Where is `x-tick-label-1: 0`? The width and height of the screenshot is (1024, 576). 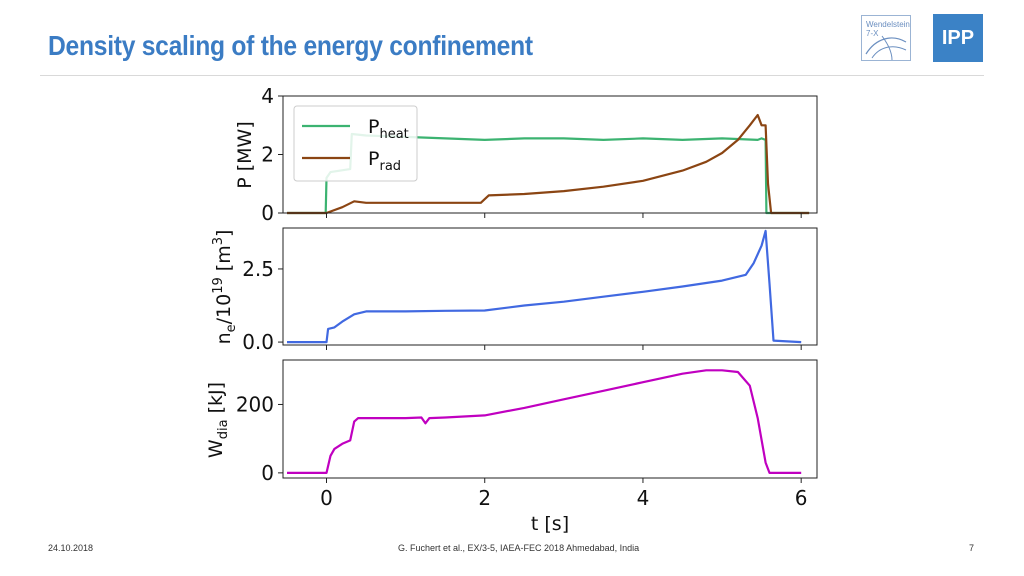
x-tick-label-1: 0 is located at coordinates (326, 498).